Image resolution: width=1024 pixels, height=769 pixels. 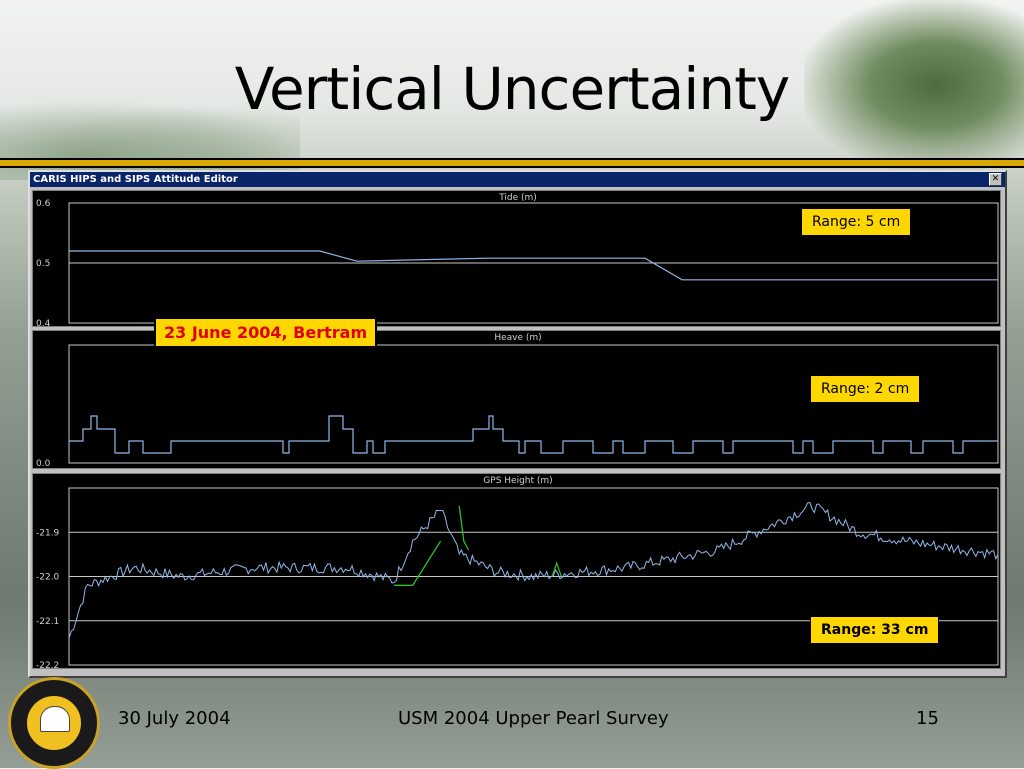 I want to click on y-tick-label: -21.9, so click(x=48, y=533).